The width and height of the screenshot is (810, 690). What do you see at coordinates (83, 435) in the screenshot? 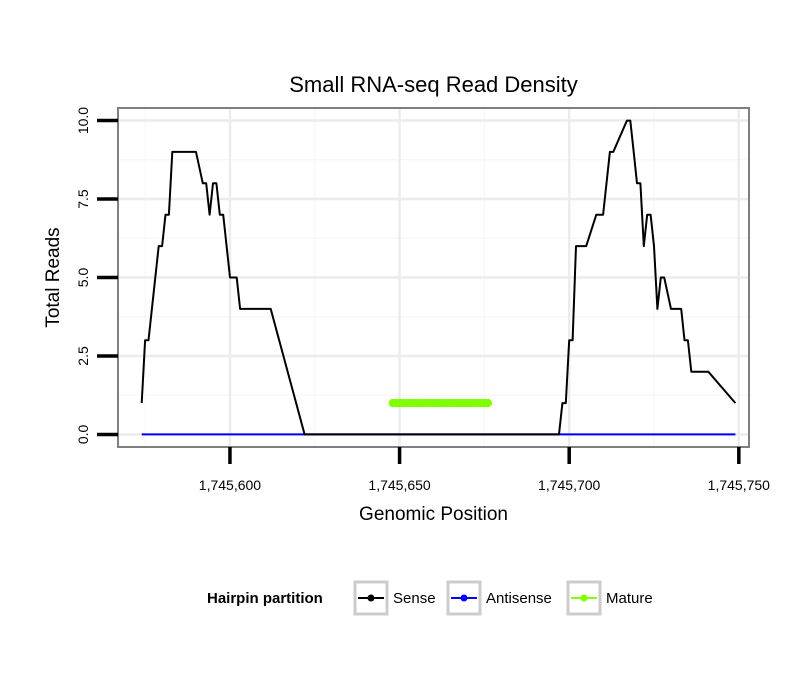
I see `y-tick-label: 0.0` at bounding box center [83, 435].